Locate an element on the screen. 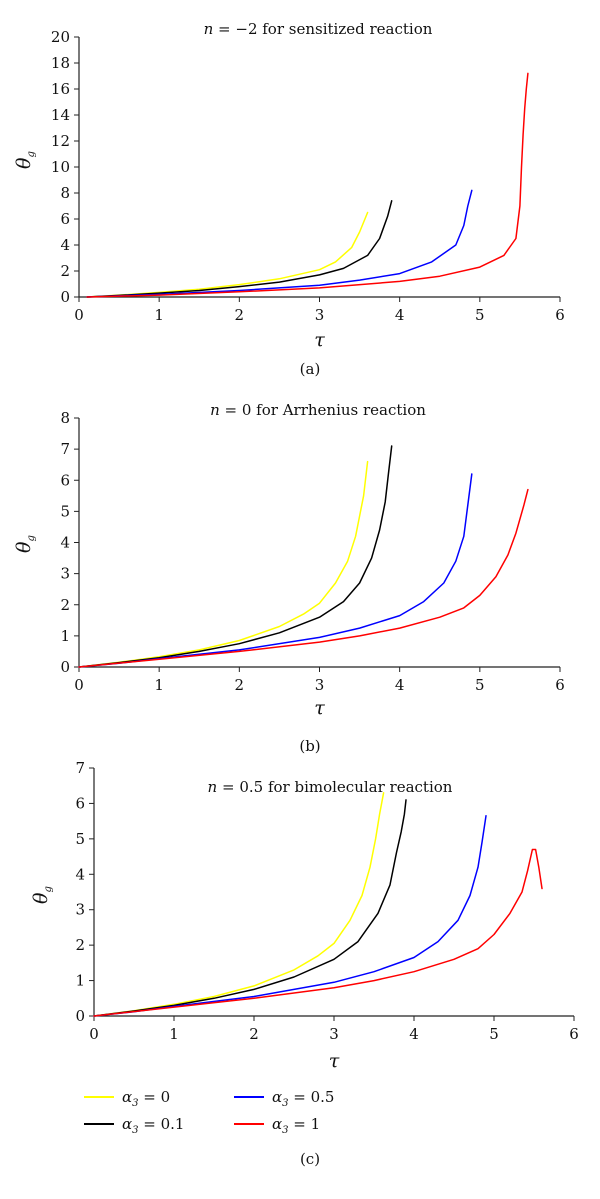 This screenshot has width=600, height=1199. chart-title: n = 0 for Arrhenius reaction is located at coordinates (318, 410).